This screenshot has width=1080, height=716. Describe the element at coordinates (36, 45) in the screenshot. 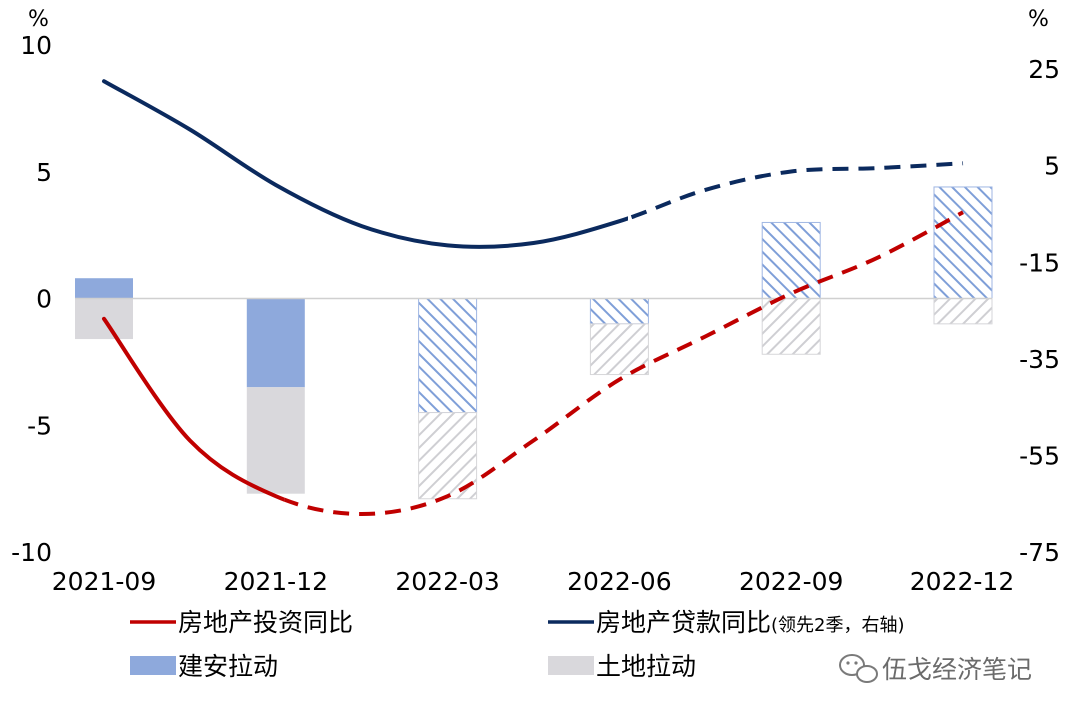

I see `left-tick-label: 10` at that location.